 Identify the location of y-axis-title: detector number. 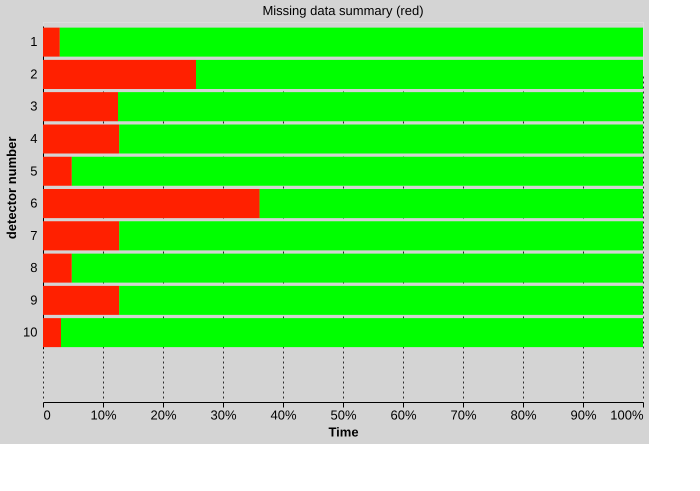
(12, 188).